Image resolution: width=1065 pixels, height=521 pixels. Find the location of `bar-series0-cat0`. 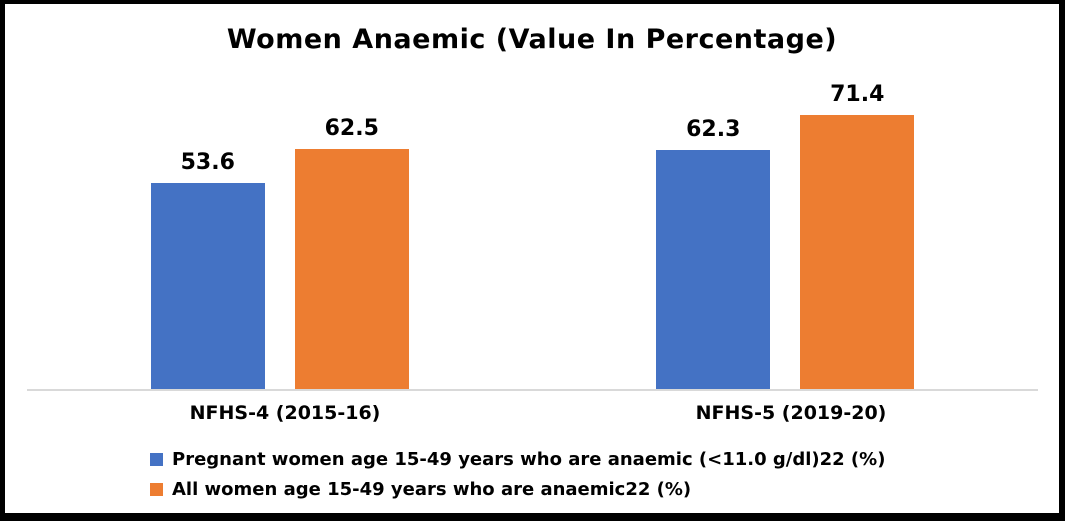

bar-series0-cat0 is located at coordinates (207, 286).